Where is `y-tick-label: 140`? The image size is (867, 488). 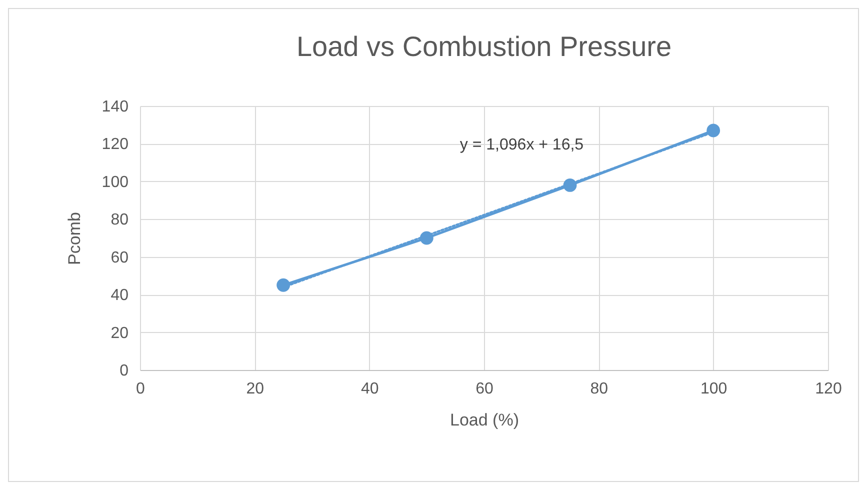 y-tick-label: 140 is located at coordinates (115, 107).